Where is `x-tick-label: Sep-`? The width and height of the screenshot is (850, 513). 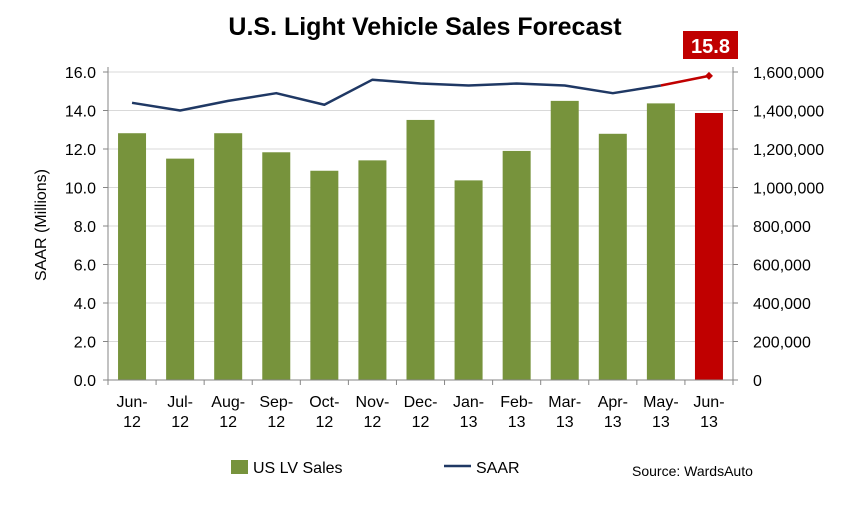 x-tick-label: Sep- is located at coordinates (276, 402).